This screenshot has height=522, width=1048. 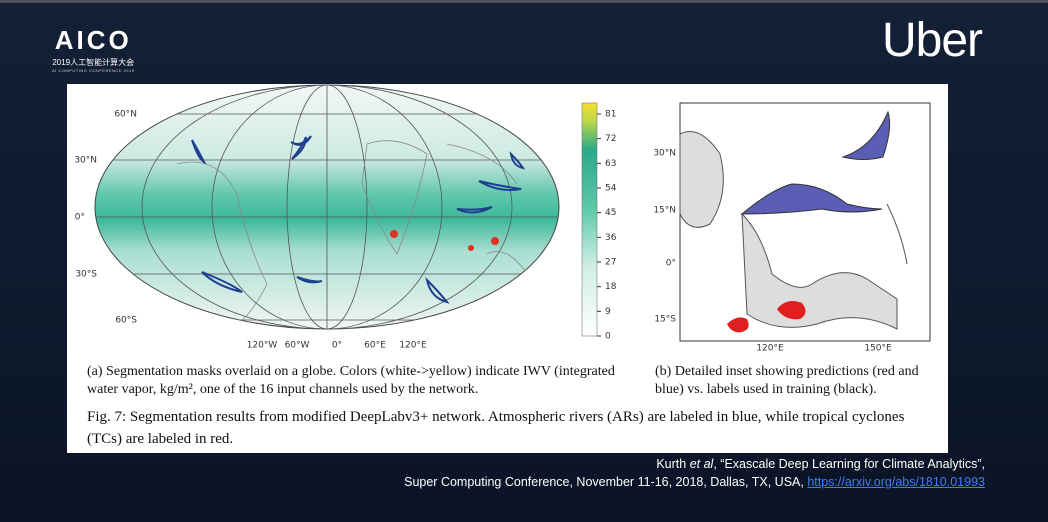 I want to click on lon-label: 120°W, so click(x=262, y=346).